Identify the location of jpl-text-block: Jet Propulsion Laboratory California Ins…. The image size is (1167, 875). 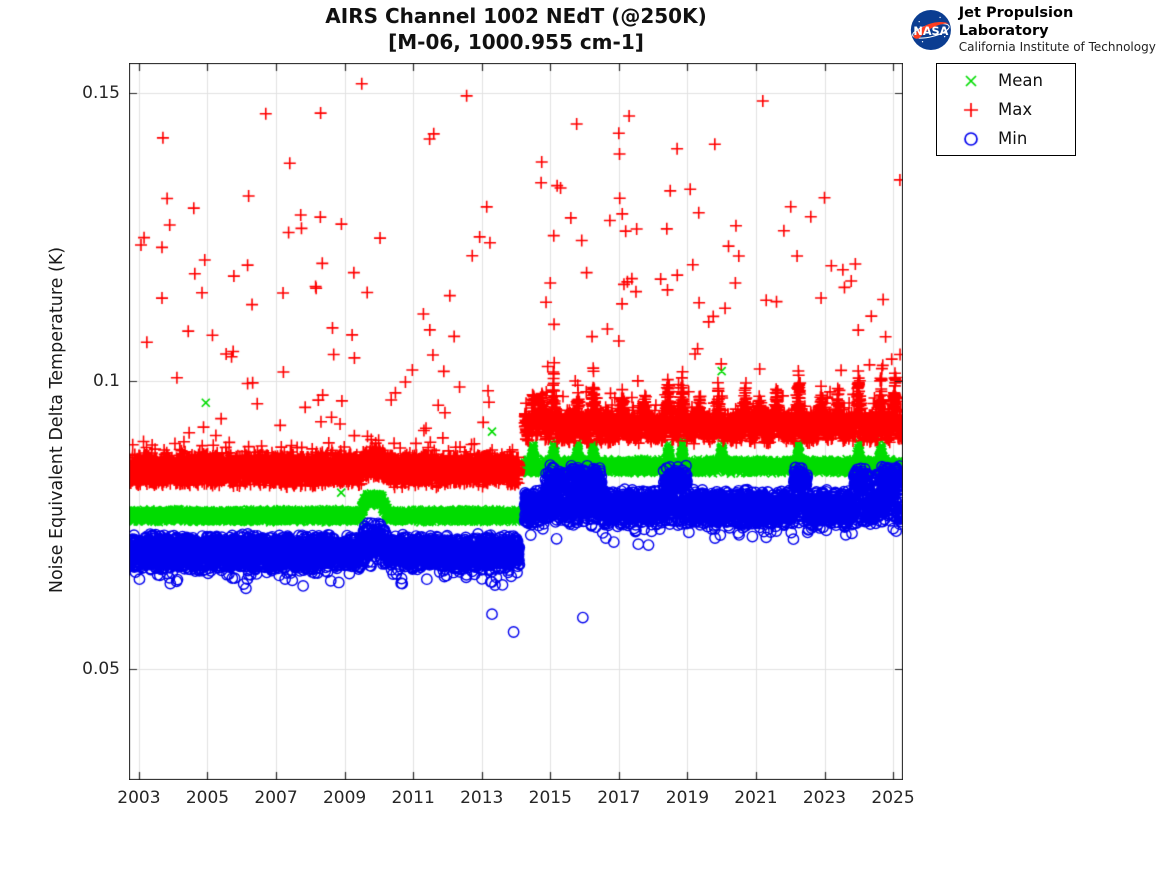
(1063, 29).